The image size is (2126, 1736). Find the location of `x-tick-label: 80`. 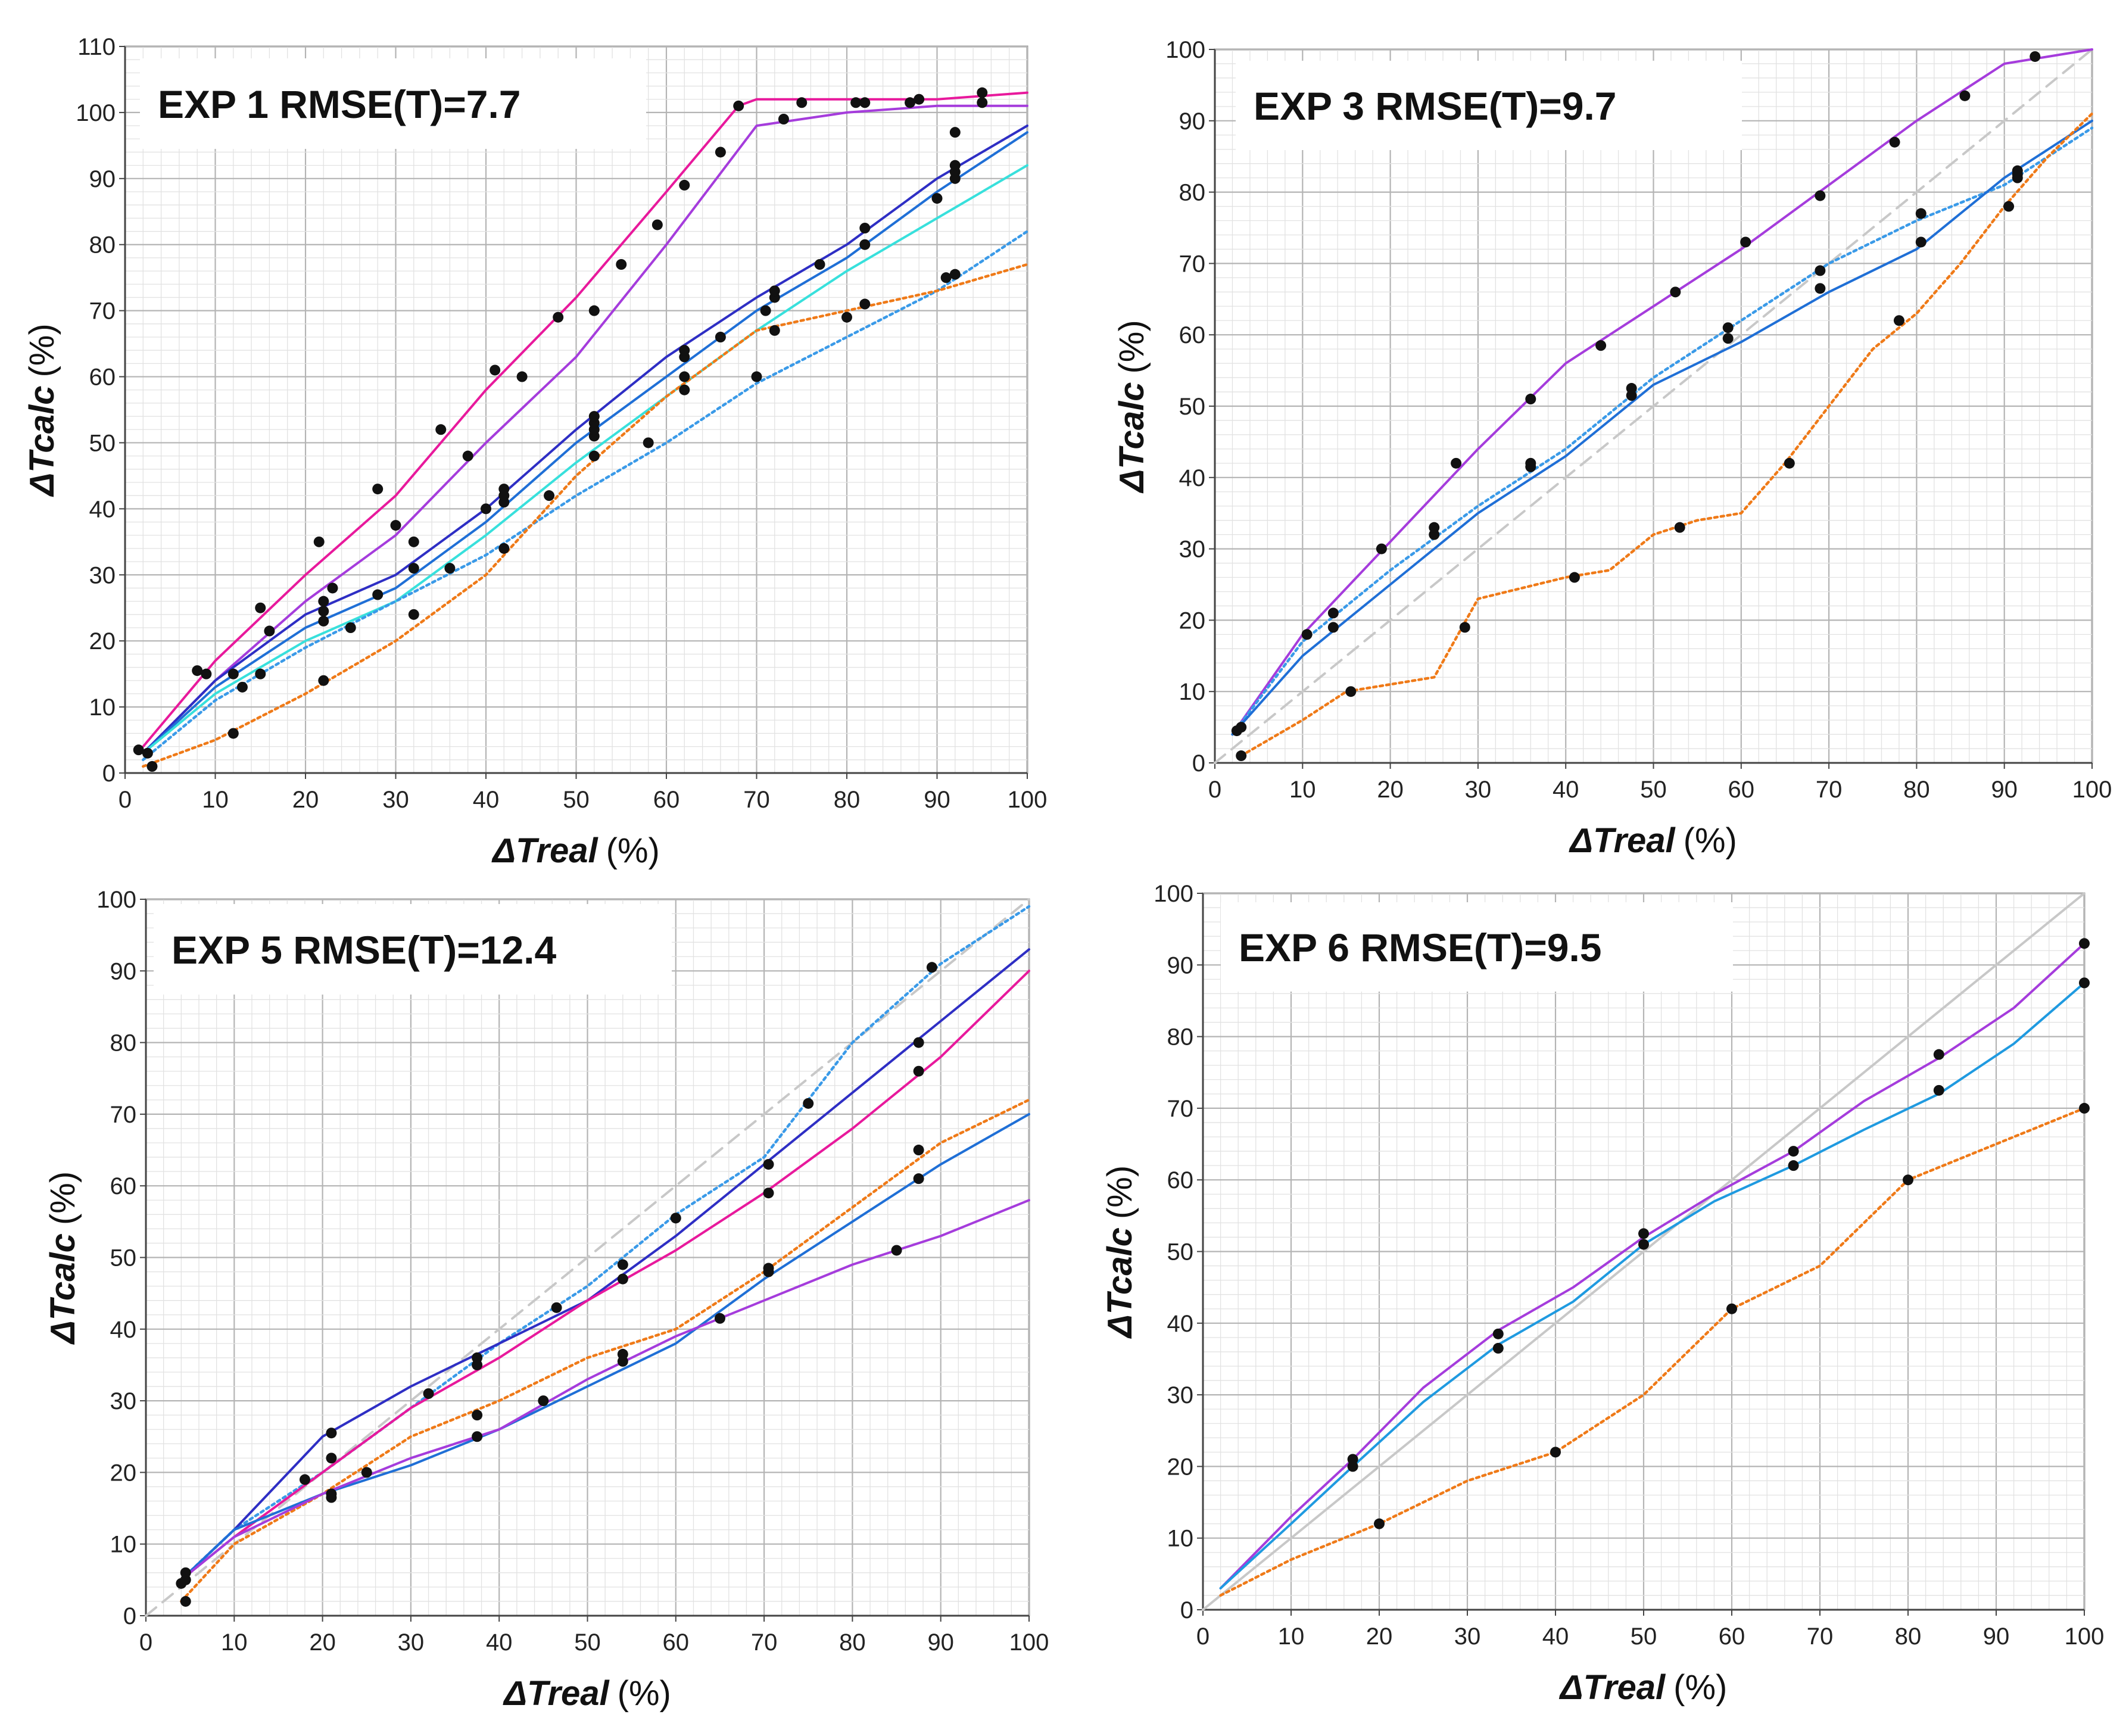

x-tick-label: 80 is located at coordinates (1908, 1636).